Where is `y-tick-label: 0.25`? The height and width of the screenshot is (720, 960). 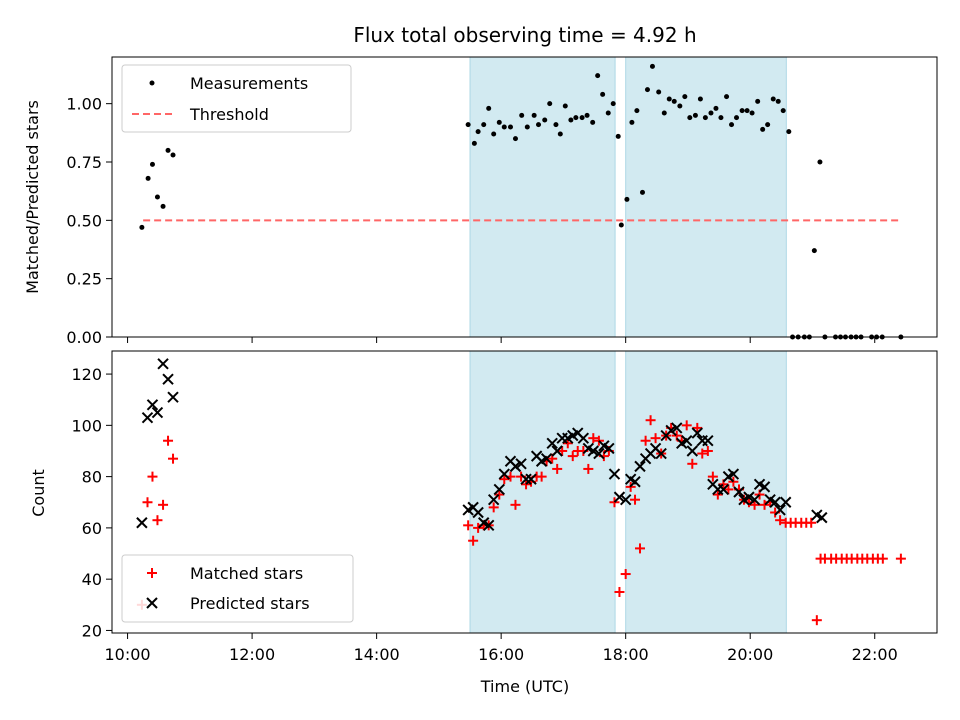
y-tick-label: 0.25 is located at coordinates (84, 279).